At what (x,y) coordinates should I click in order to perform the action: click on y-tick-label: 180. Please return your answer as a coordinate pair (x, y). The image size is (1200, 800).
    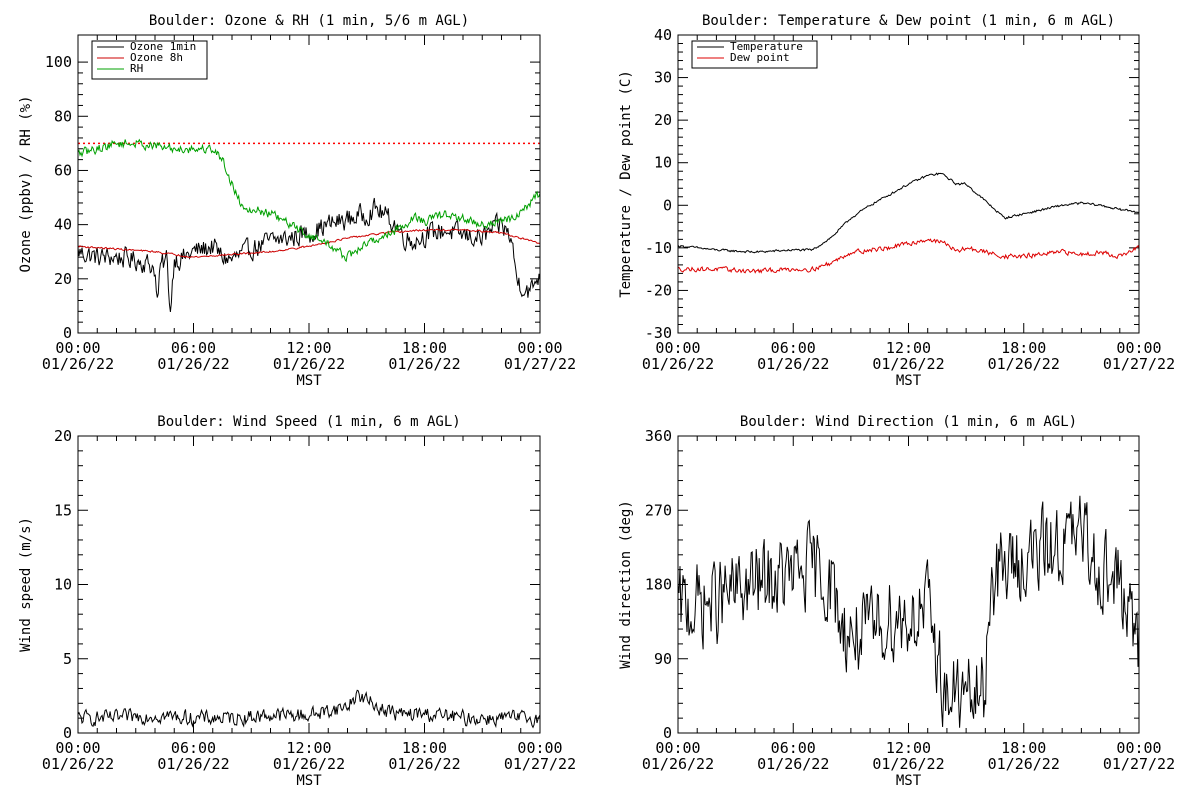
    Looking at the image, I should click on (658, 585).